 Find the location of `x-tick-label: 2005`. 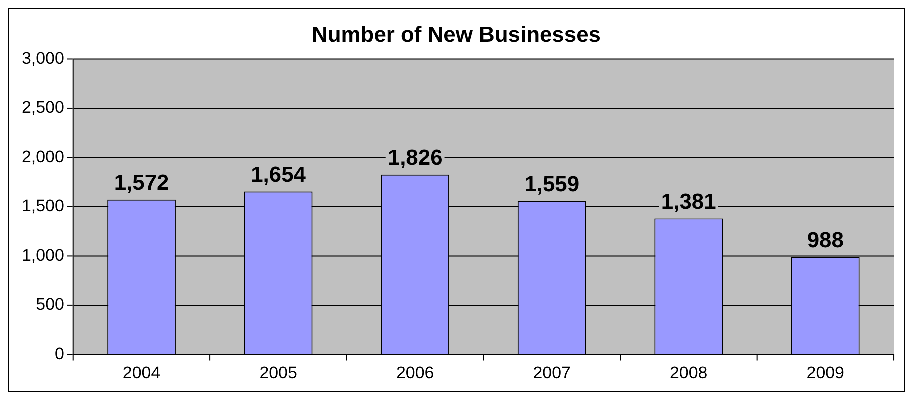

x-tick-label: 2005 is located at coordinates (279, 373).